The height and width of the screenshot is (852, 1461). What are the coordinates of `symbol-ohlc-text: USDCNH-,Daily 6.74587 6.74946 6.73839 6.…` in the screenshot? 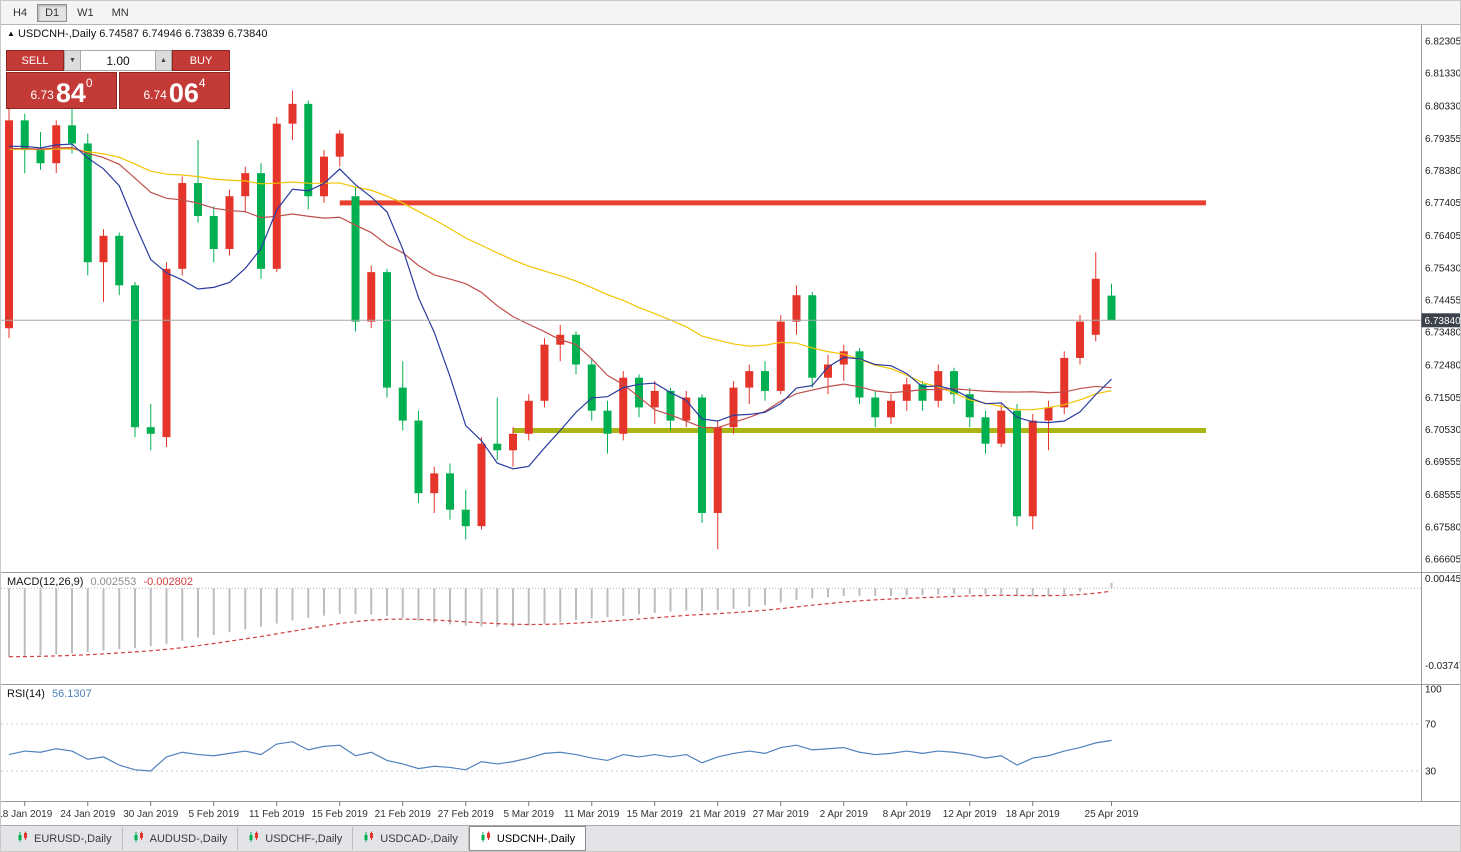 It's located at (142, 34).